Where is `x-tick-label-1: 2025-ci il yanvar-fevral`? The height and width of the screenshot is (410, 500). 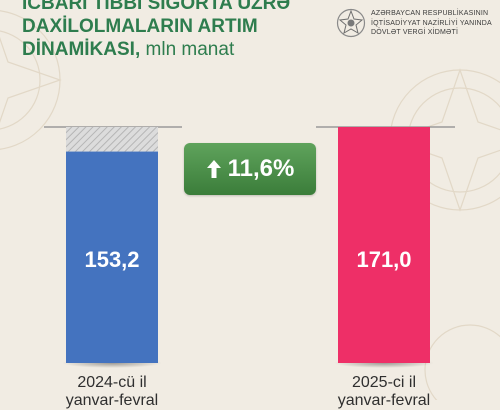
x-tick-label-1: 2025-ci il yanvar-fevral is located at coordinates (384, 392).